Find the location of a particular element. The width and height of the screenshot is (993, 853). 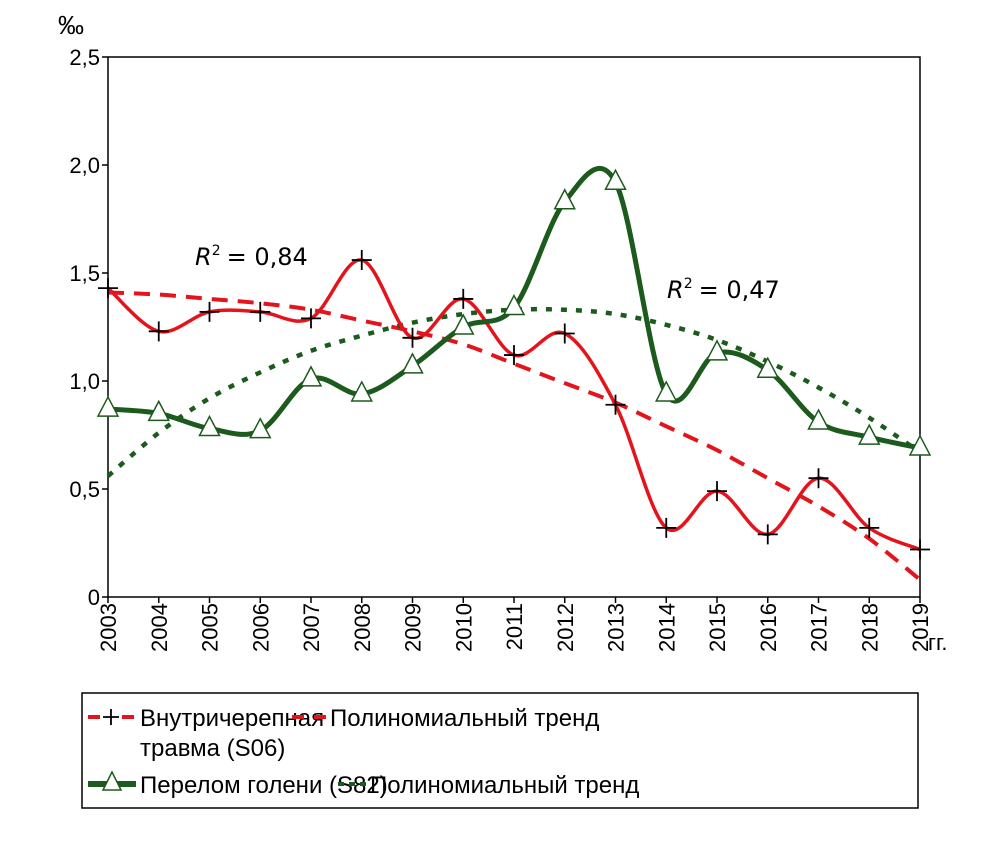

x-tick-label: 2004 is located at coordinates (159, 627).